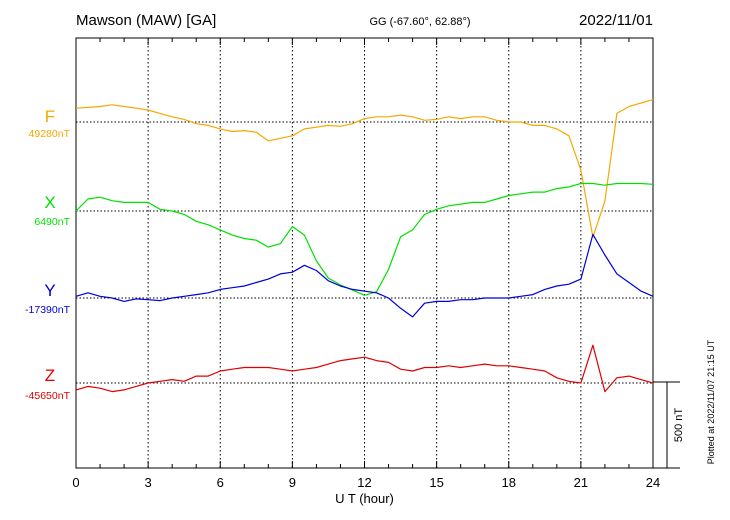  What do you see at coordinates (50, 116) in the screenshot?
I see `series-name-f: F` at bounding box center [50, 116].